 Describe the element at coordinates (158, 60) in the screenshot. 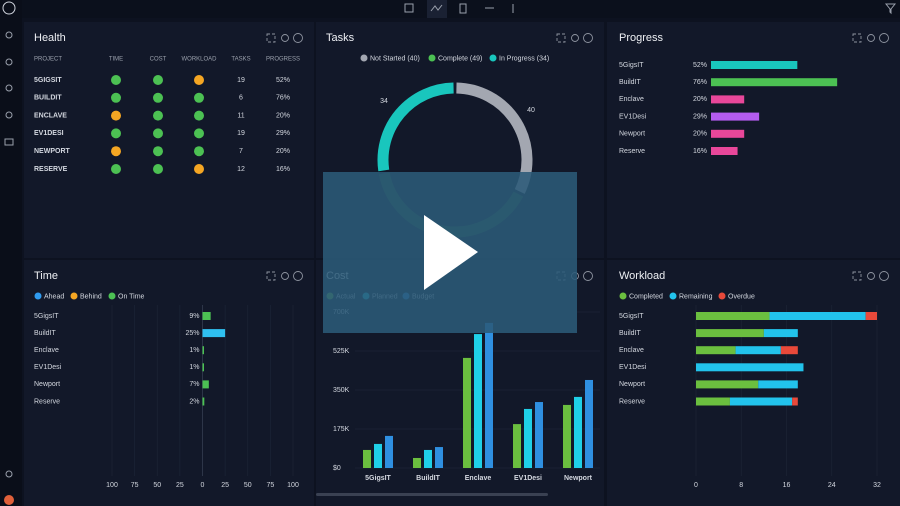

I see `column-header: COST` at that location.